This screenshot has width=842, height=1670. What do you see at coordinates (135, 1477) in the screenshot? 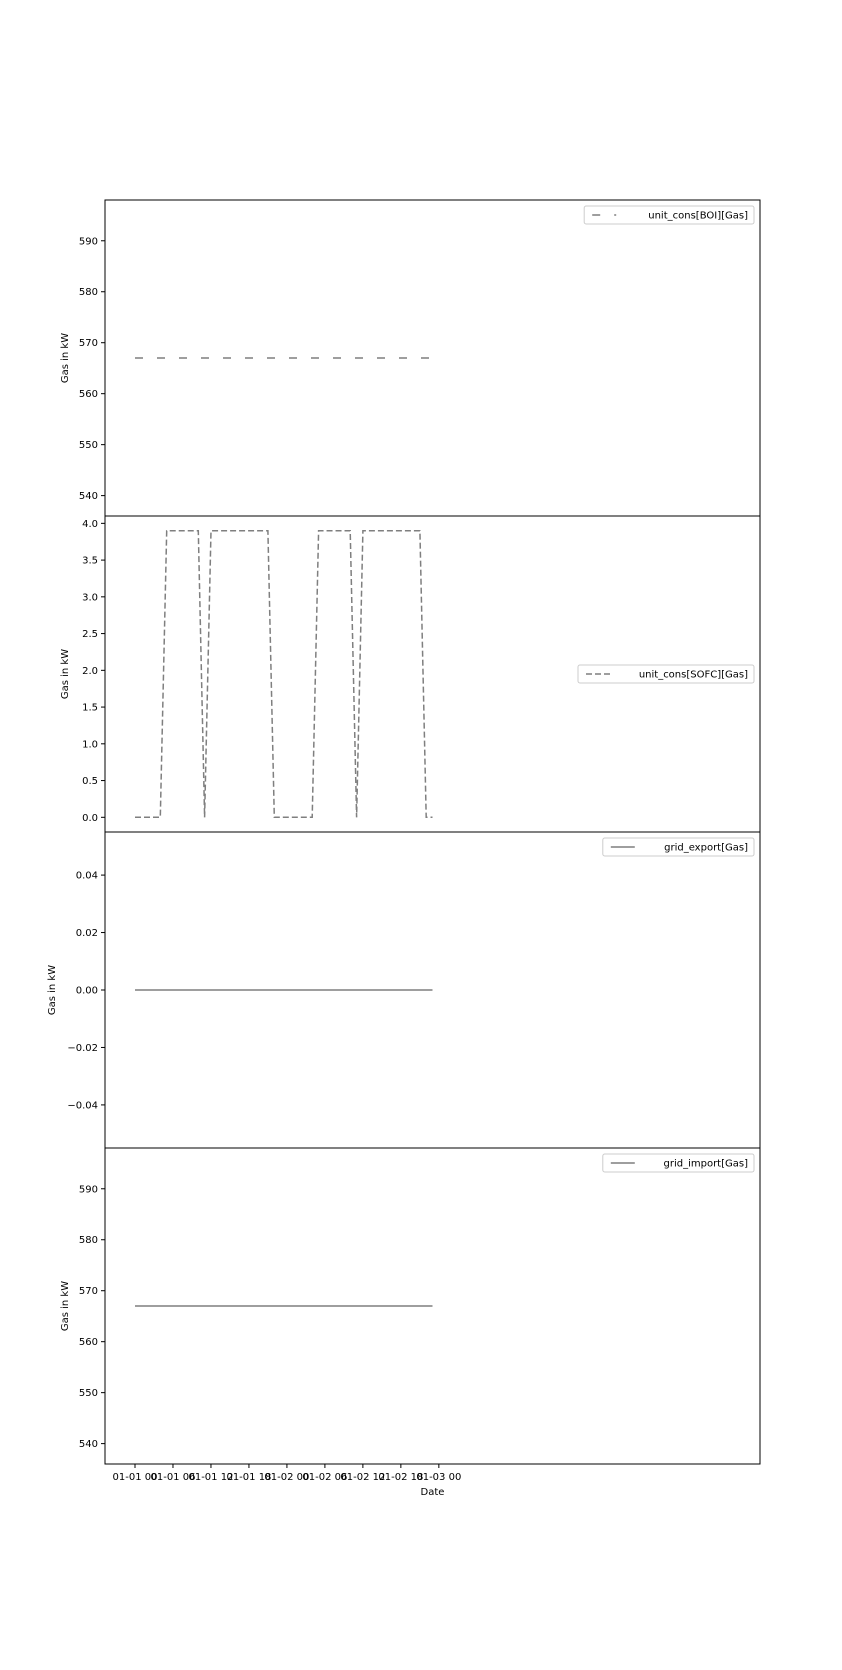
I see `x-tick-label: 01-01 00` at bounding box center [135, 1477].